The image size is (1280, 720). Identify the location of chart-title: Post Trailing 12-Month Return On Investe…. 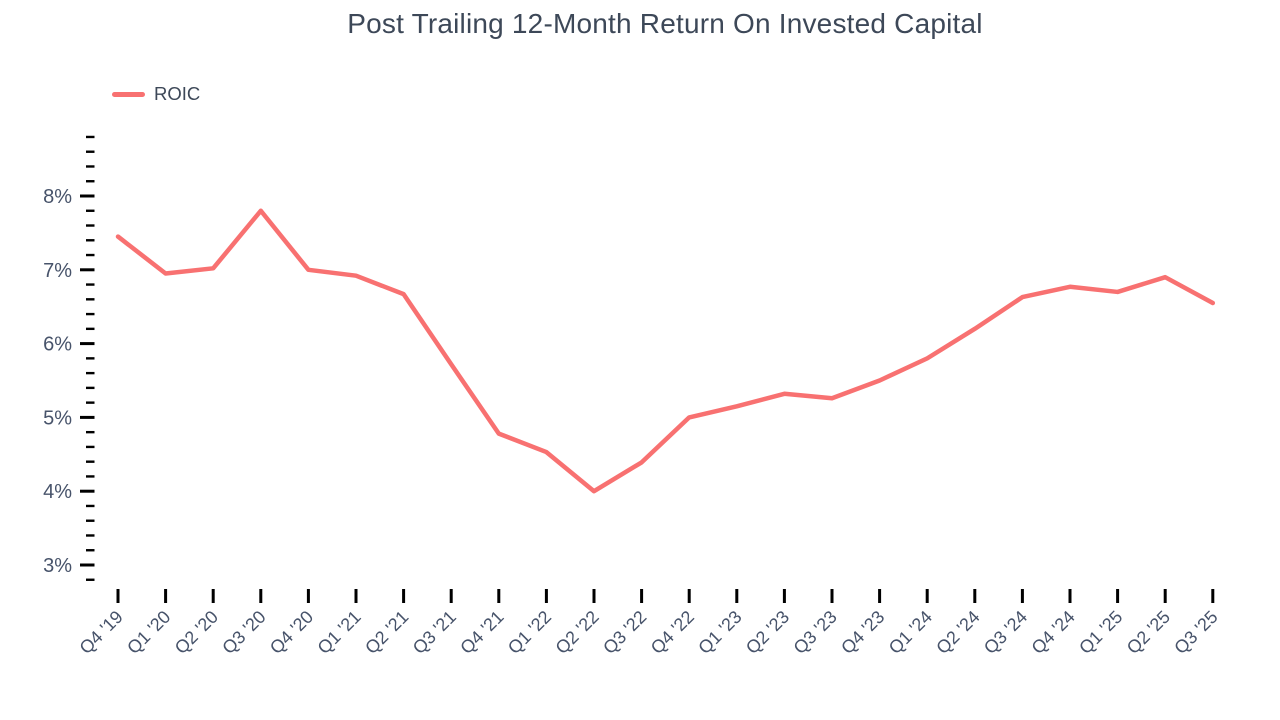
(665, 23).